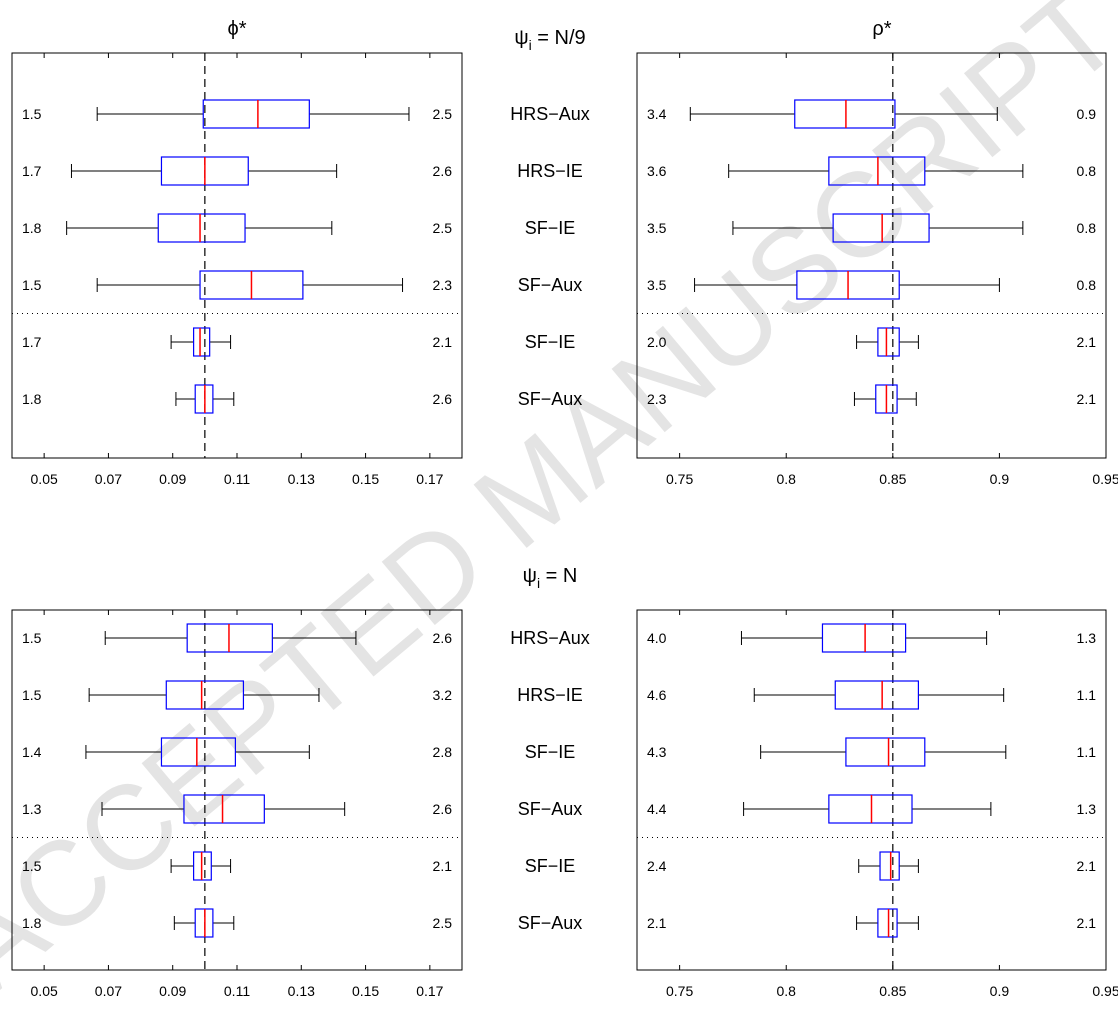  Describe the element at coordinates (679, 479) in the screenshot. I see `x-tick-label: 0.75` at that location.